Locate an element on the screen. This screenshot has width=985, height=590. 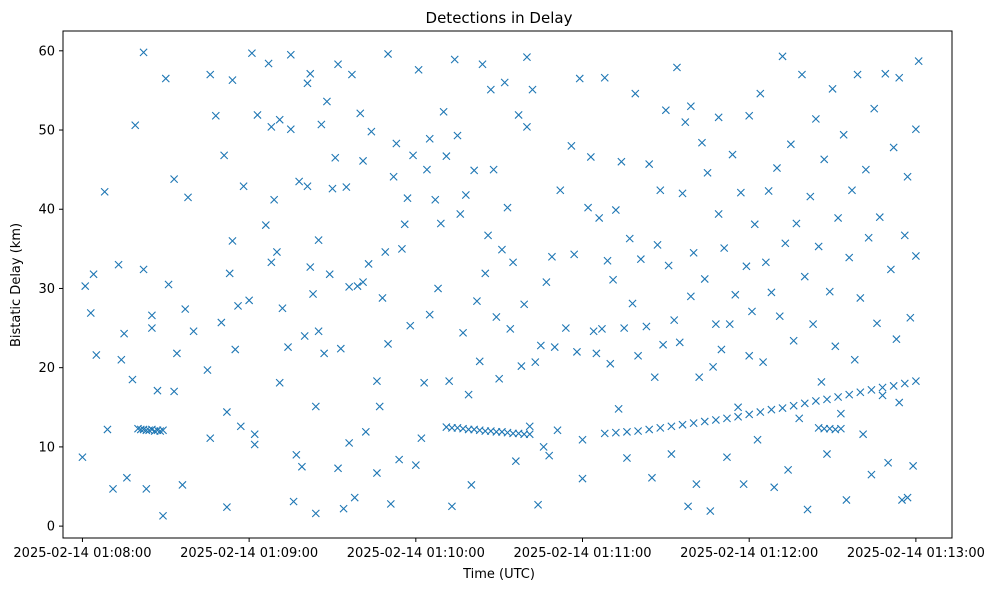
y-axis-ticks: 0 10 20 30 40 50 60 is located at coordinates (50, 289).